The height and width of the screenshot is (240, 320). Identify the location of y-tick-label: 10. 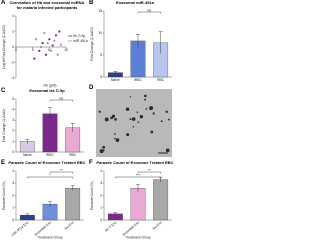
(100, 33).